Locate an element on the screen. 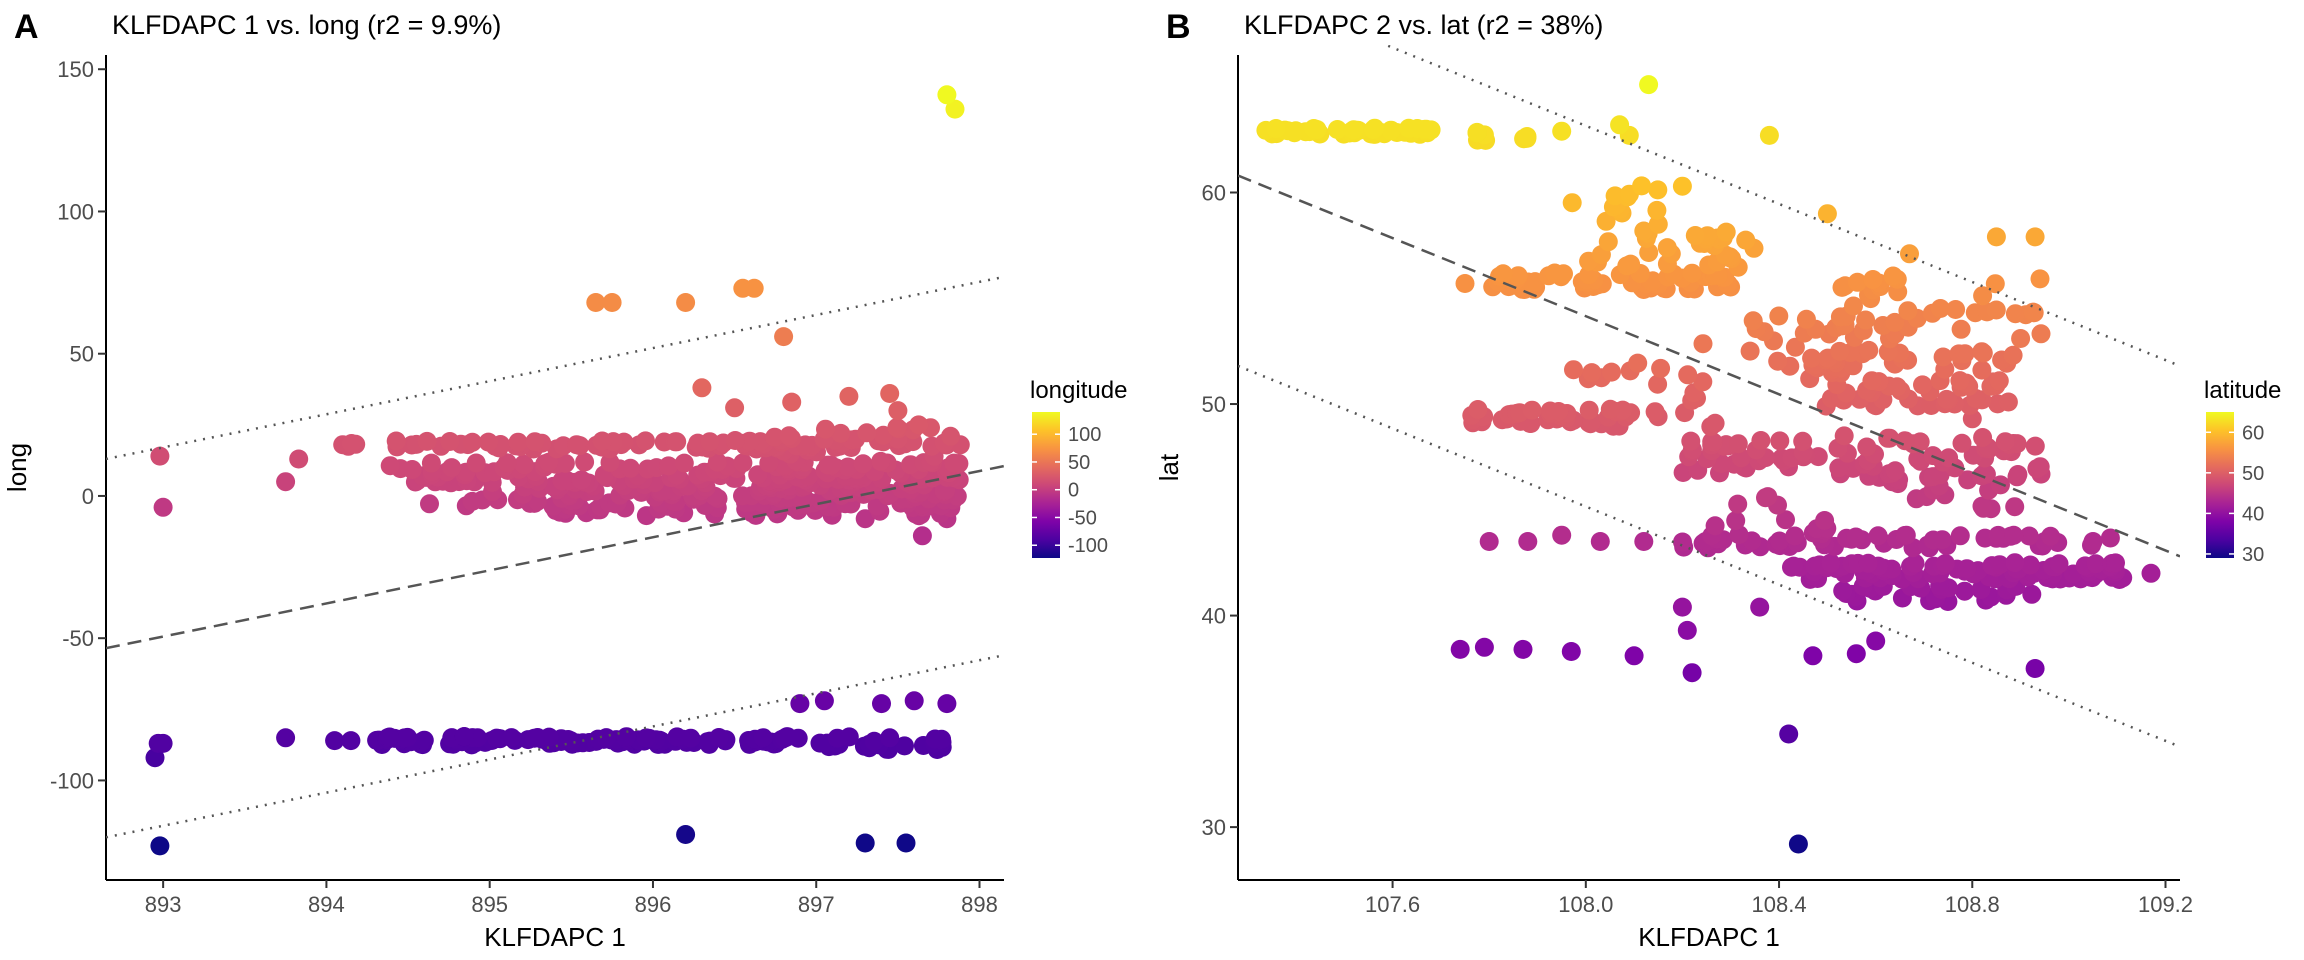 This screenshot has height=960, width=2304. legend-tick-label: -100 is located at coordinates (1088, 546).